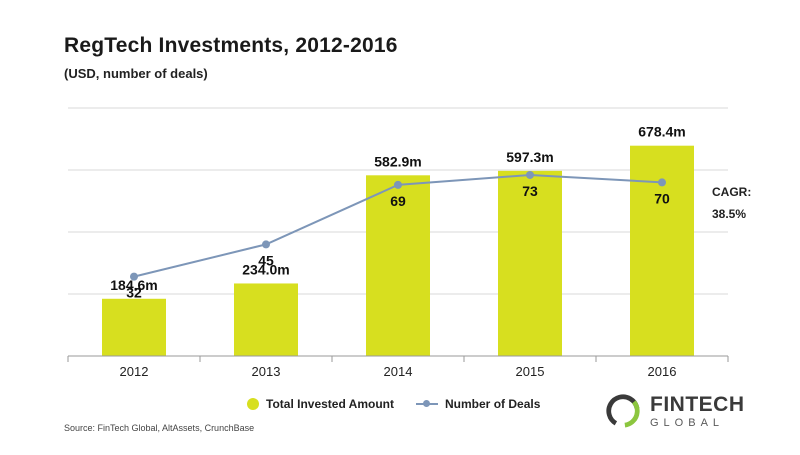 This screenshot has height=455, width=800. Describe the element at coordinates (729, 214) in the screenshot. I see `cagr-value: 38.5%` at that location.